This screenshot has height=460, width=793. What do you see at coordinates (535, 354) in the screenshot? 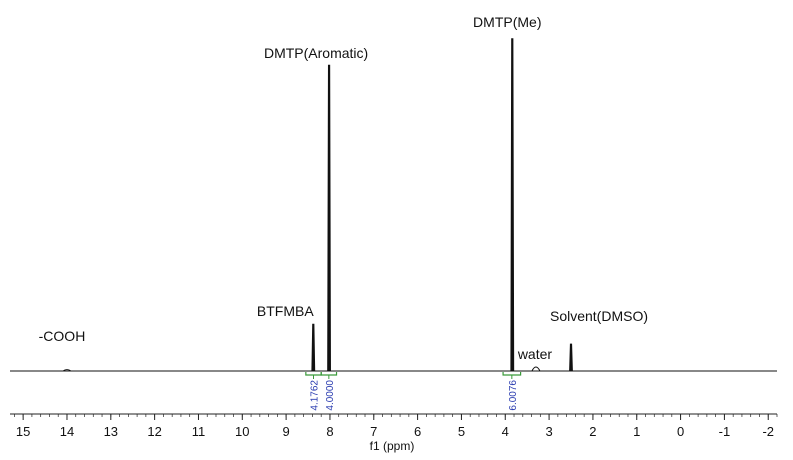
I see `peak-label-4: water` at bounding box center [535, 354].